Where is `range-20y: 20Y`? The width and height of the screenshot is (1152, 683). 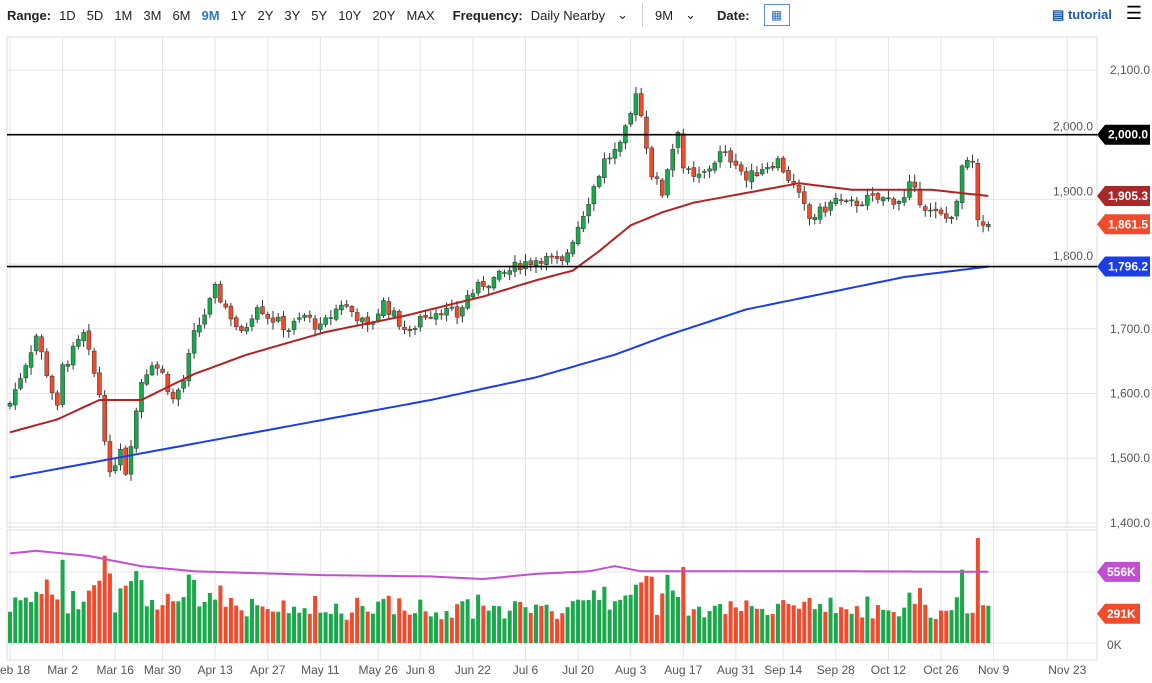
range-20y: 20Y is located at coordinates (384, 15).